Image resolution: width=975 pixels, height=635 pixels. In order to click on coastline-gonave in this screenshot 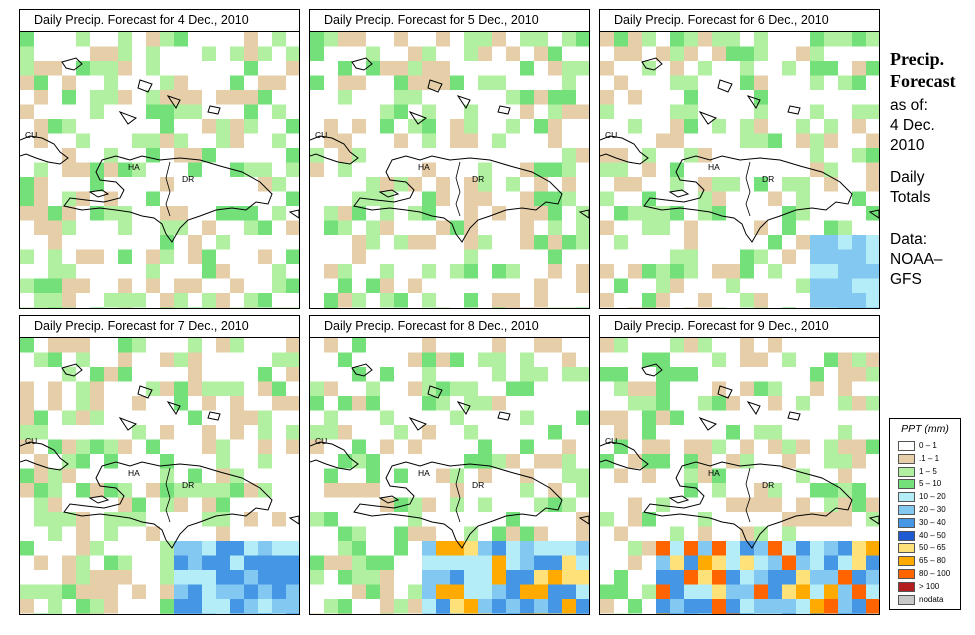, I will do `click(389, 499)`.